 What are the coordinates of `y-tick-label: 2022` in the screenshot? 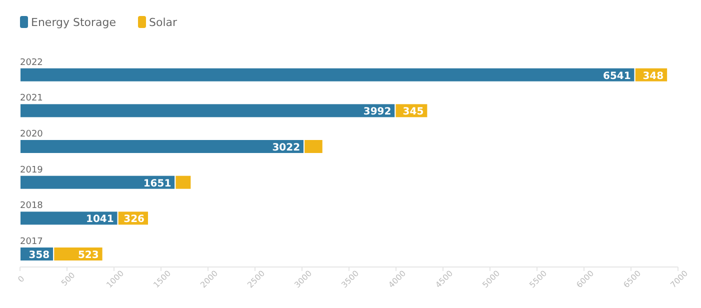 It's located at (31, 63).